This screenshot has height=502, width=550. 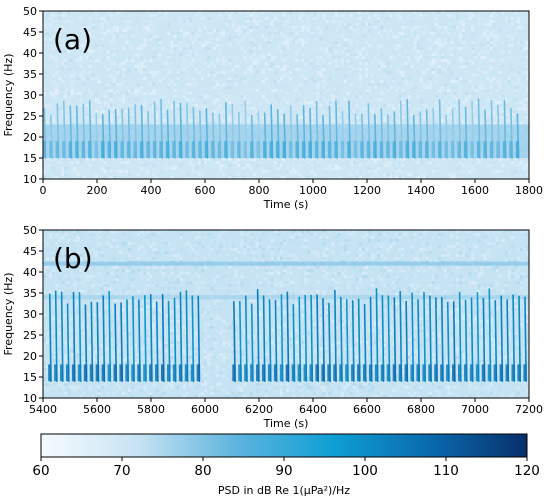 What do you see at coordinates (40, 471) in the screenshot?
I see `colorbar-tick-label: 60` at bounding box center [40, 471].